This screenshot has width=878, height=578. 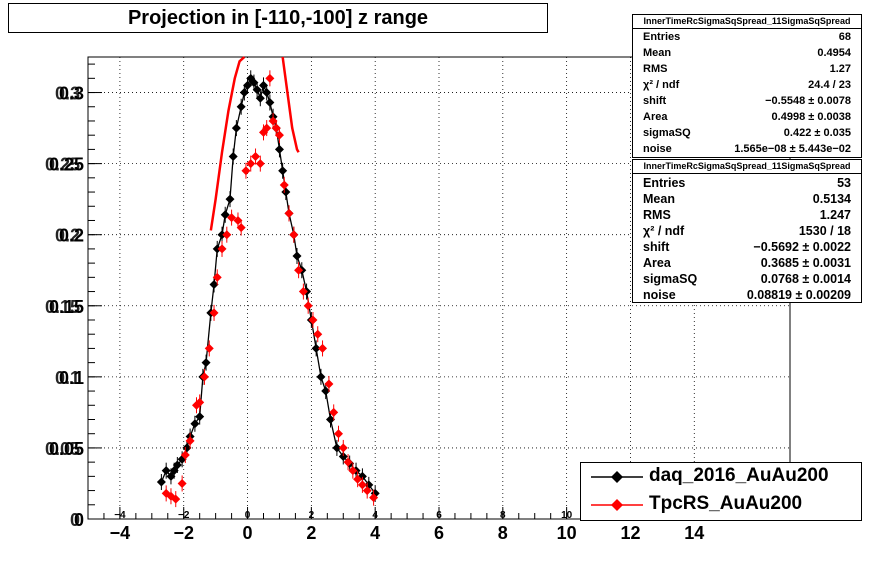 I want to click on x-tick-label-small: 2, so click(x=312, y=515).